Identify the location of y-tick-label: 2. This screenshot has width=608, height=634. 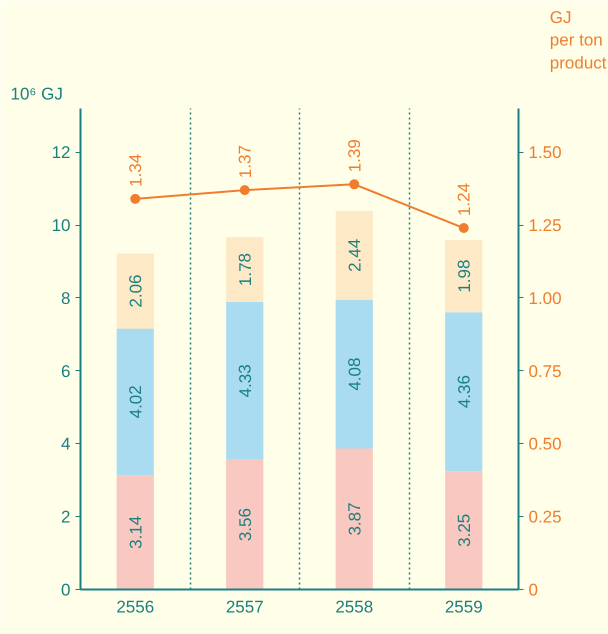
(66, 517).